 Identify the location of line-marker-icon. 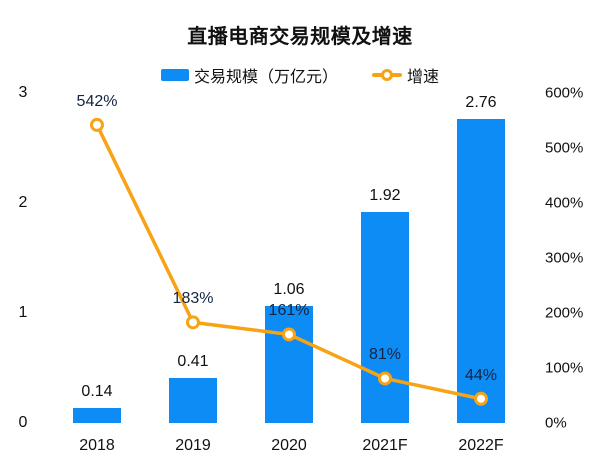
(387, 75).